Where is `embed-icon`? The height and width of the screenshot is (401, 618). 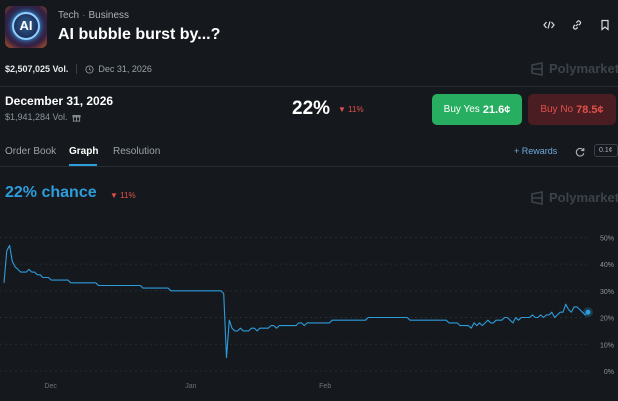 embed-icon is located at coordinates (549, 25).